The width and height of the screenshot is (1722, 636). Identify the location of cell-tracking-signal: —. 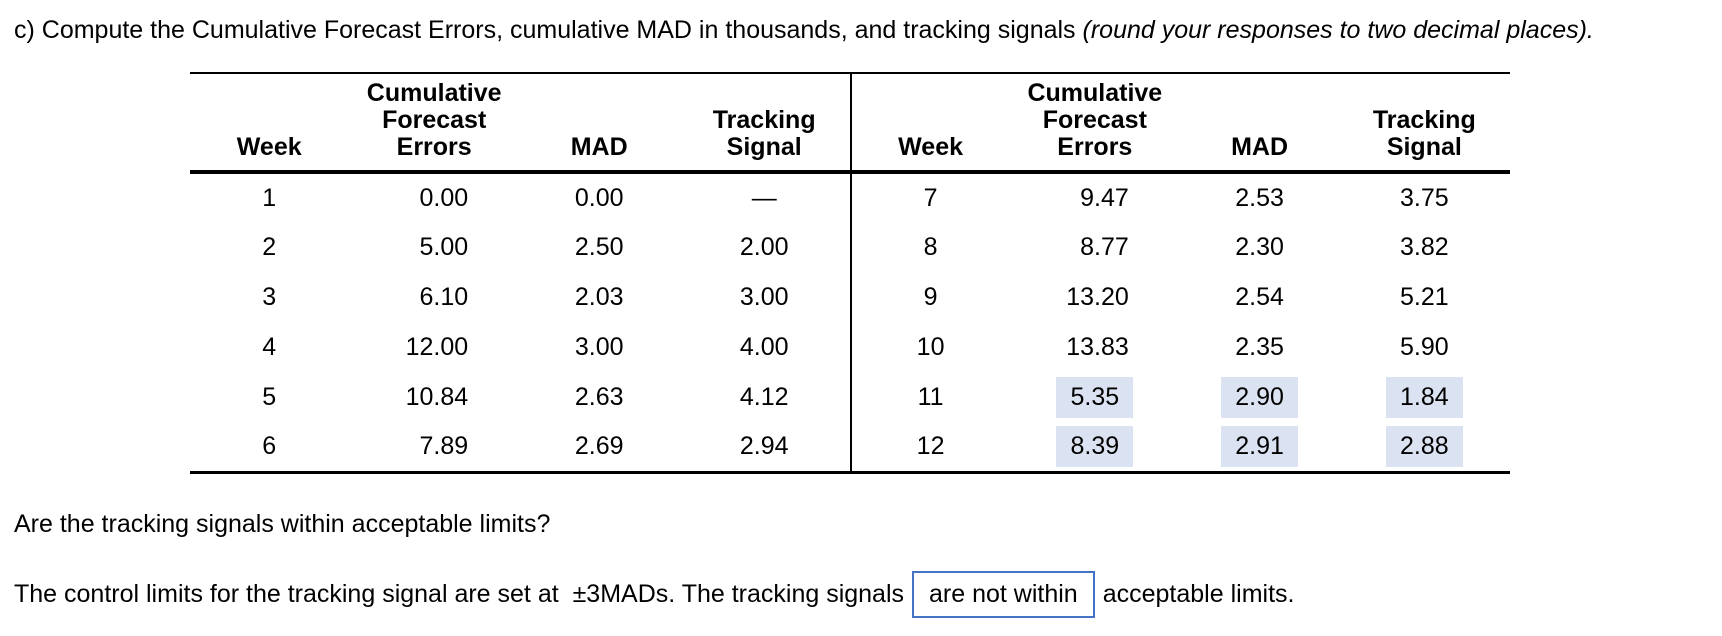
(764, 197).